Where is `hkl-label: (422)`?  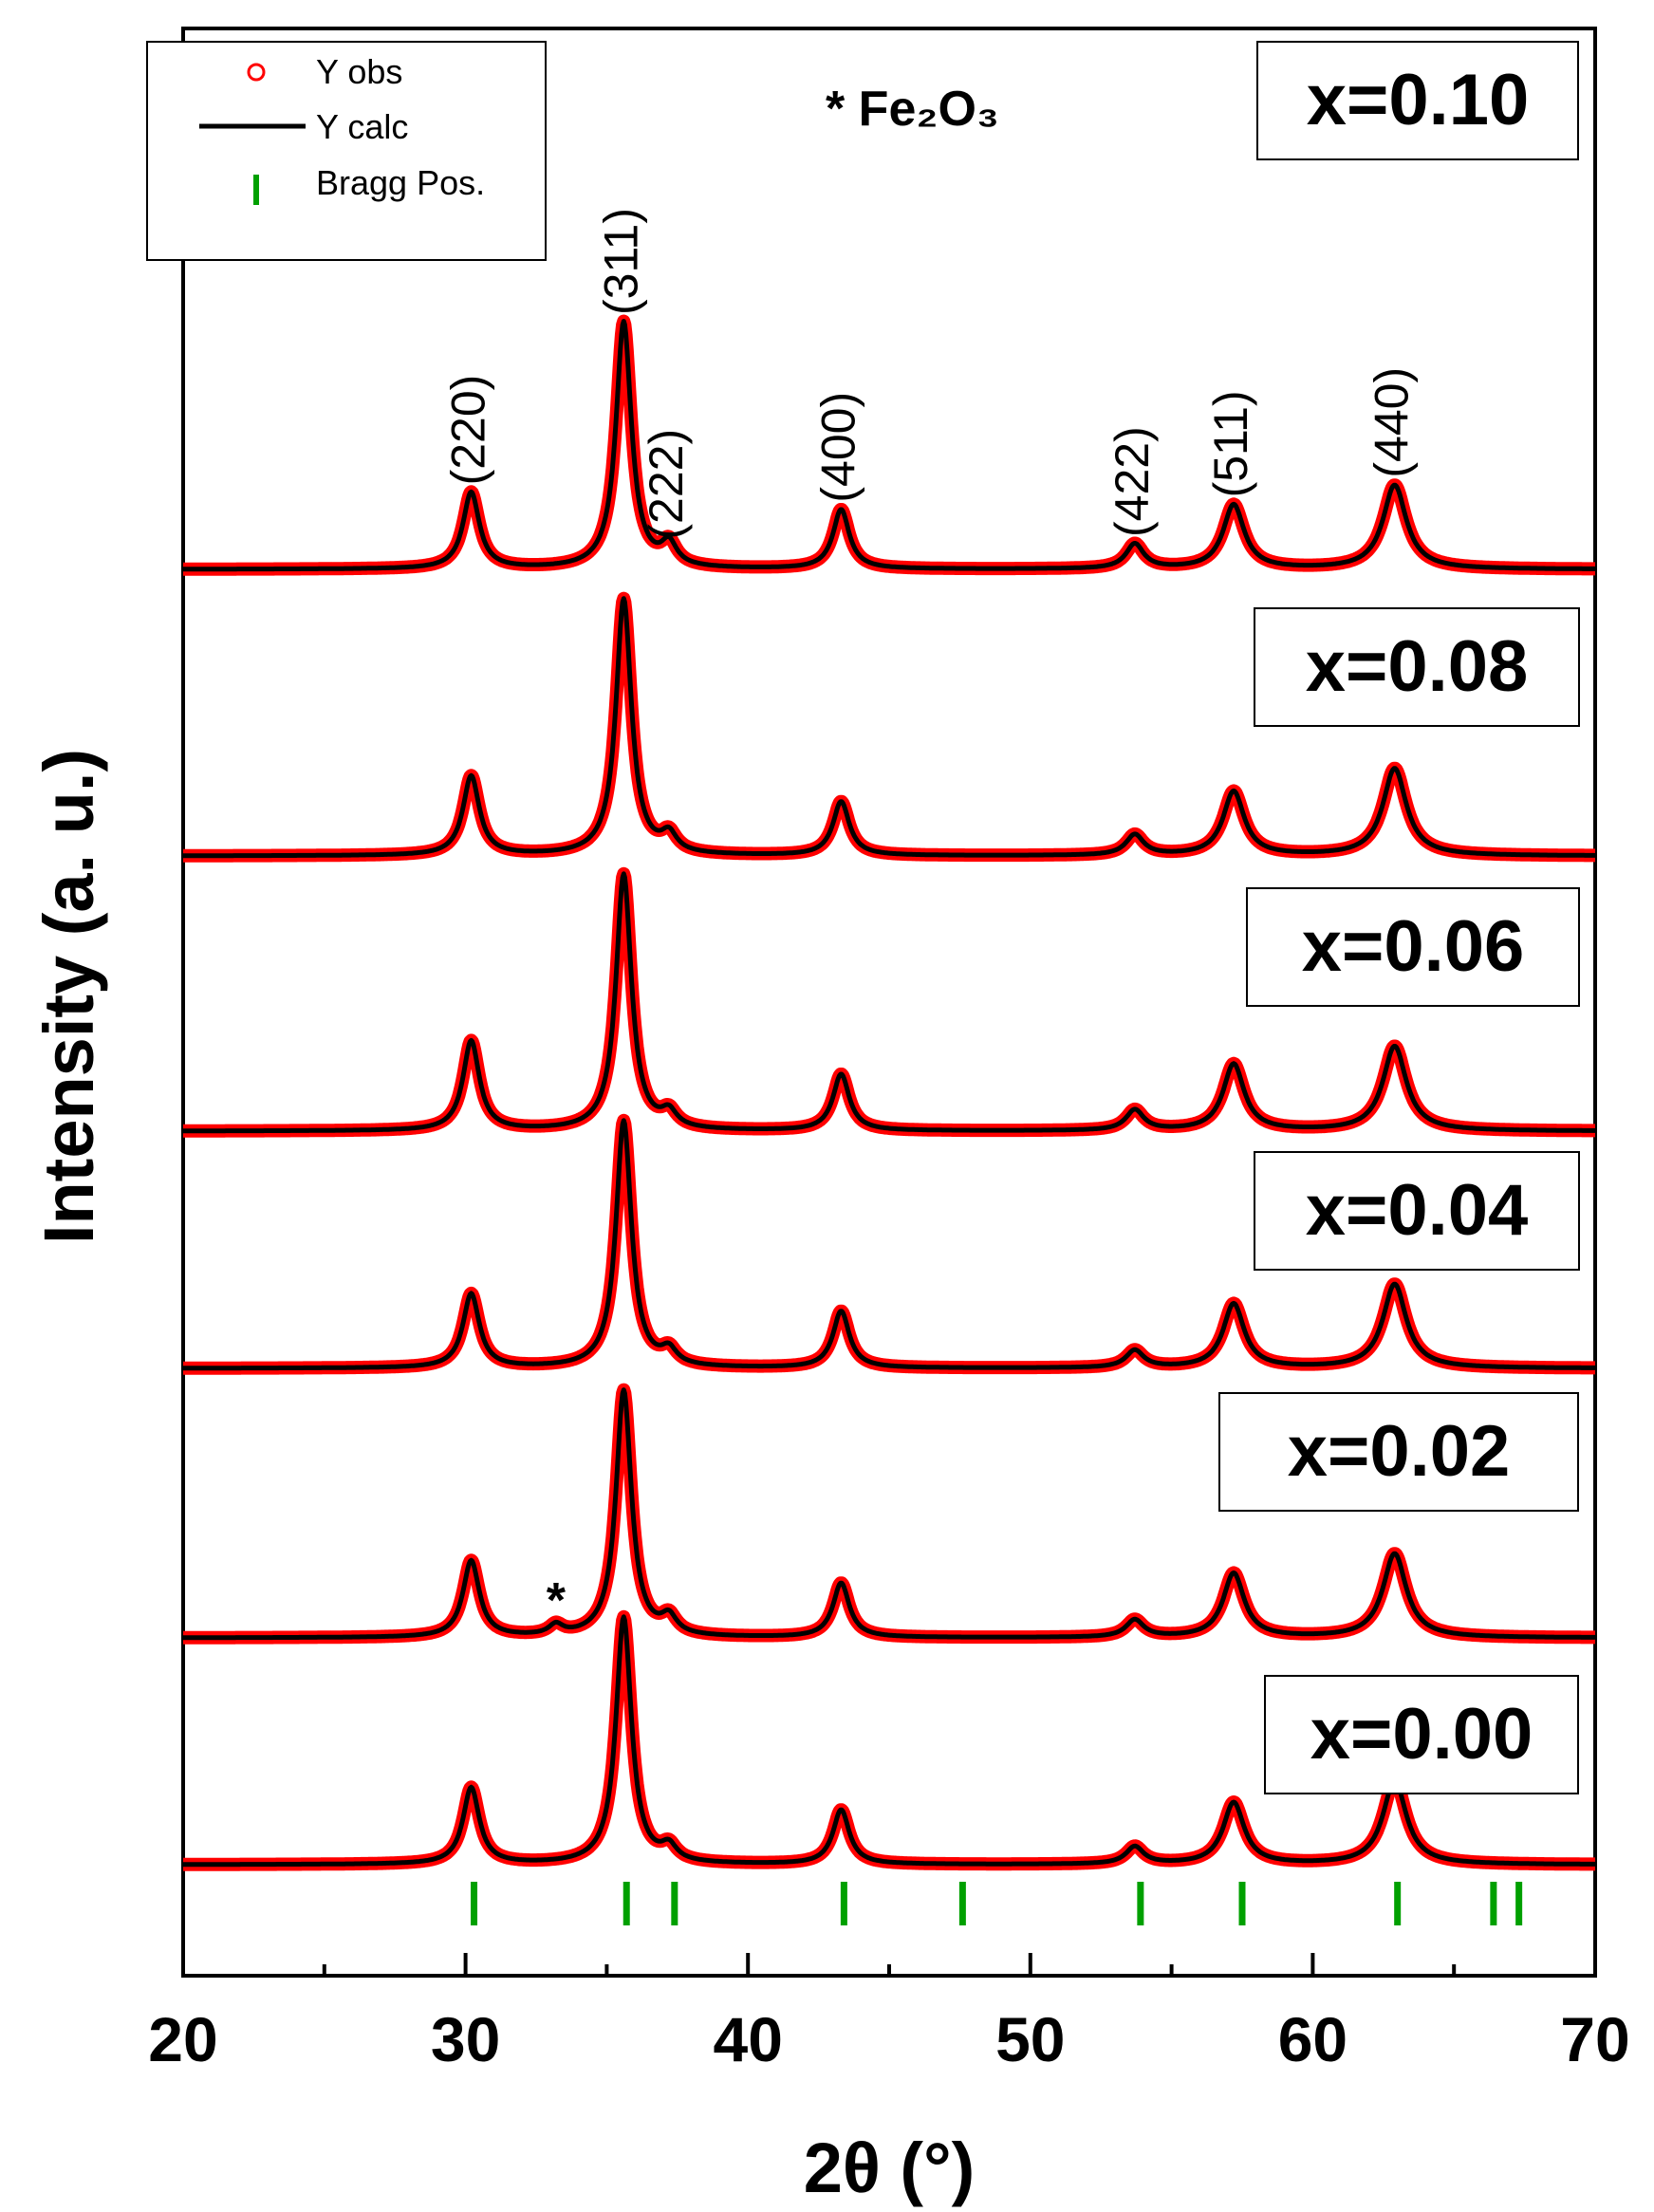
hkl-label: (422) is located at coordinates (1132, 481).